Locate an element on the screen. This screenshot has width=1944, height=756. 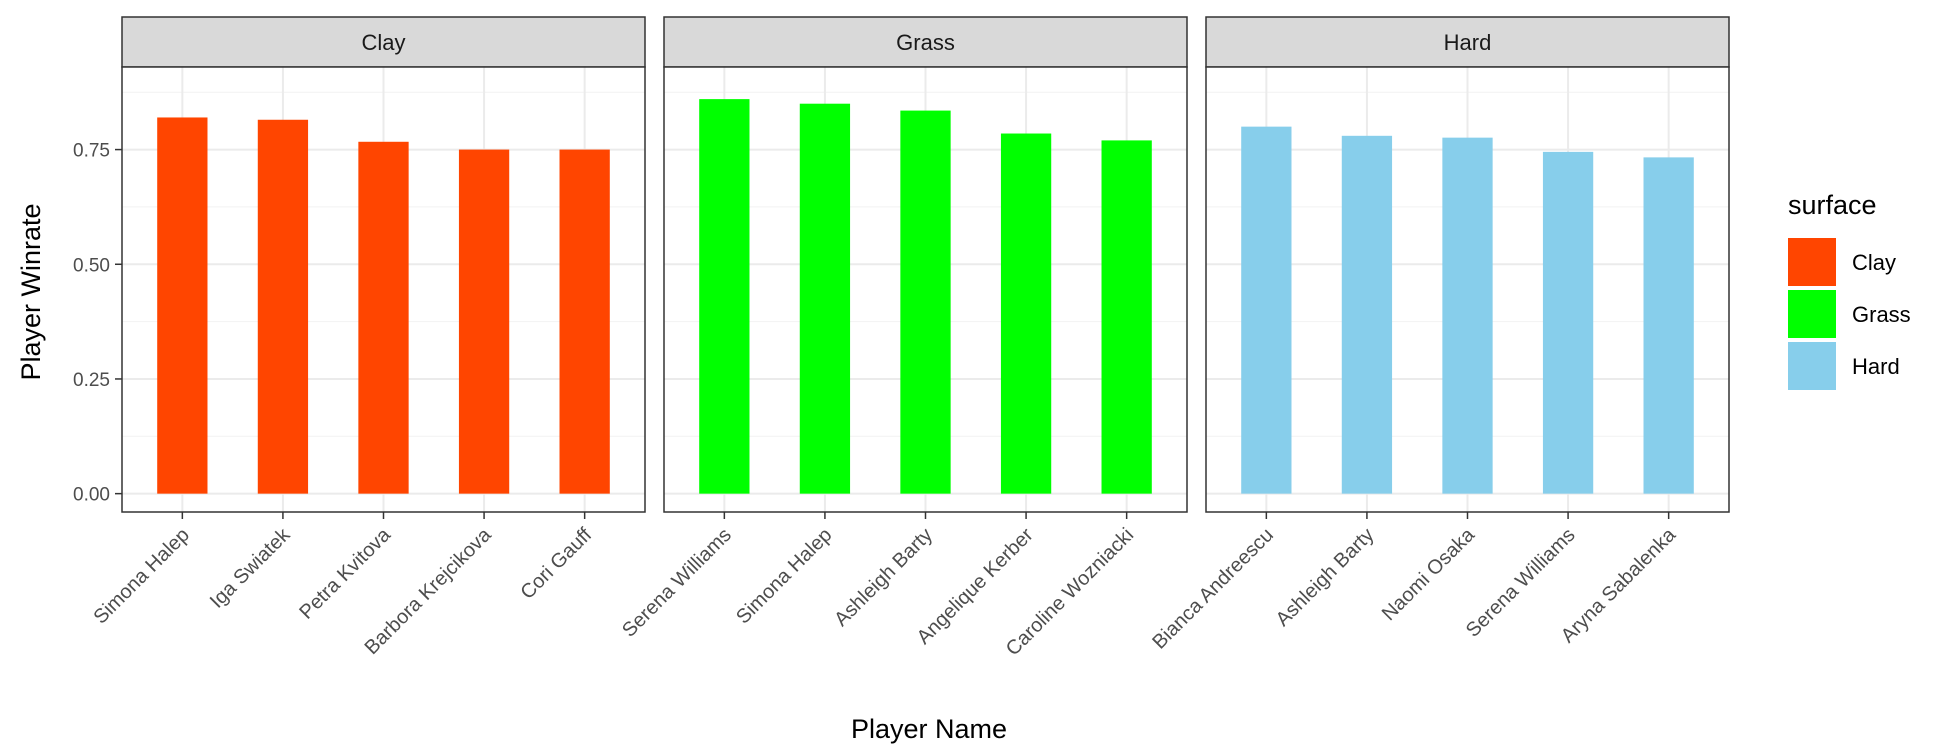
bar-iga-swiatek is located at coordinates (283, 306).